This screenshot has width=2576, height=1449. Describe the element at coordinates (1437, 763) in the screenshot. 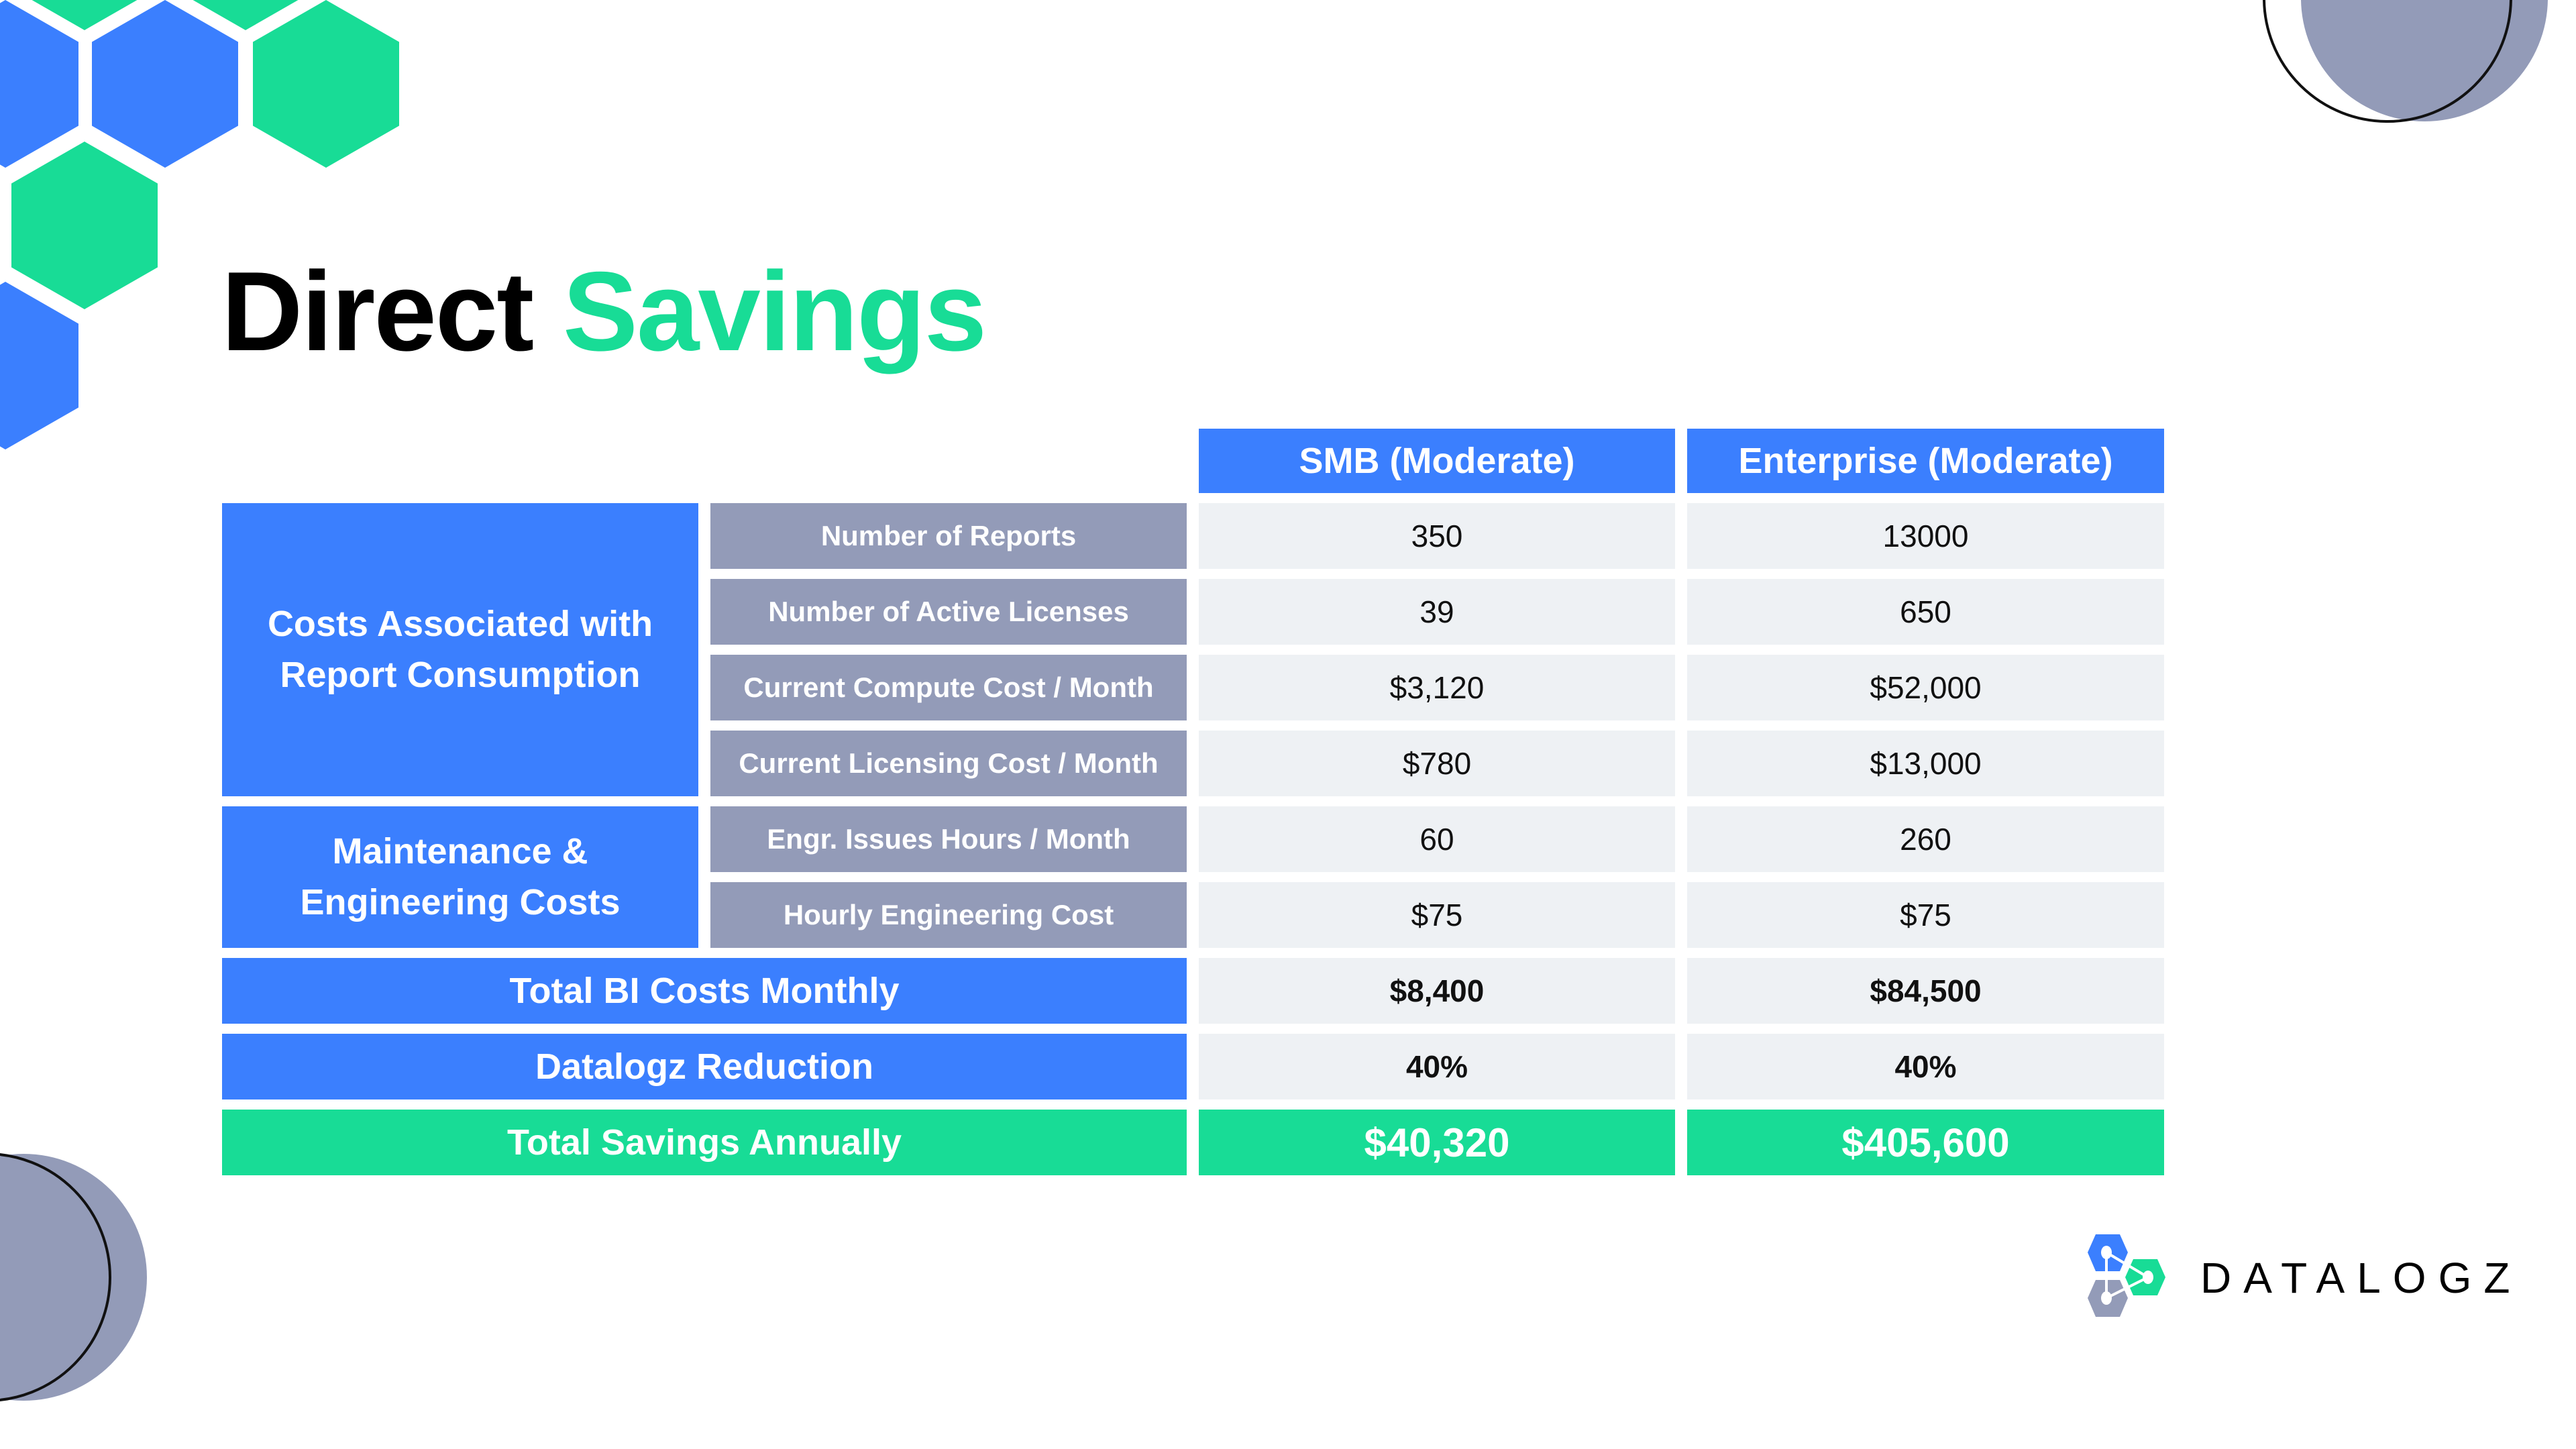

I see `smb-value: $780` at that location.